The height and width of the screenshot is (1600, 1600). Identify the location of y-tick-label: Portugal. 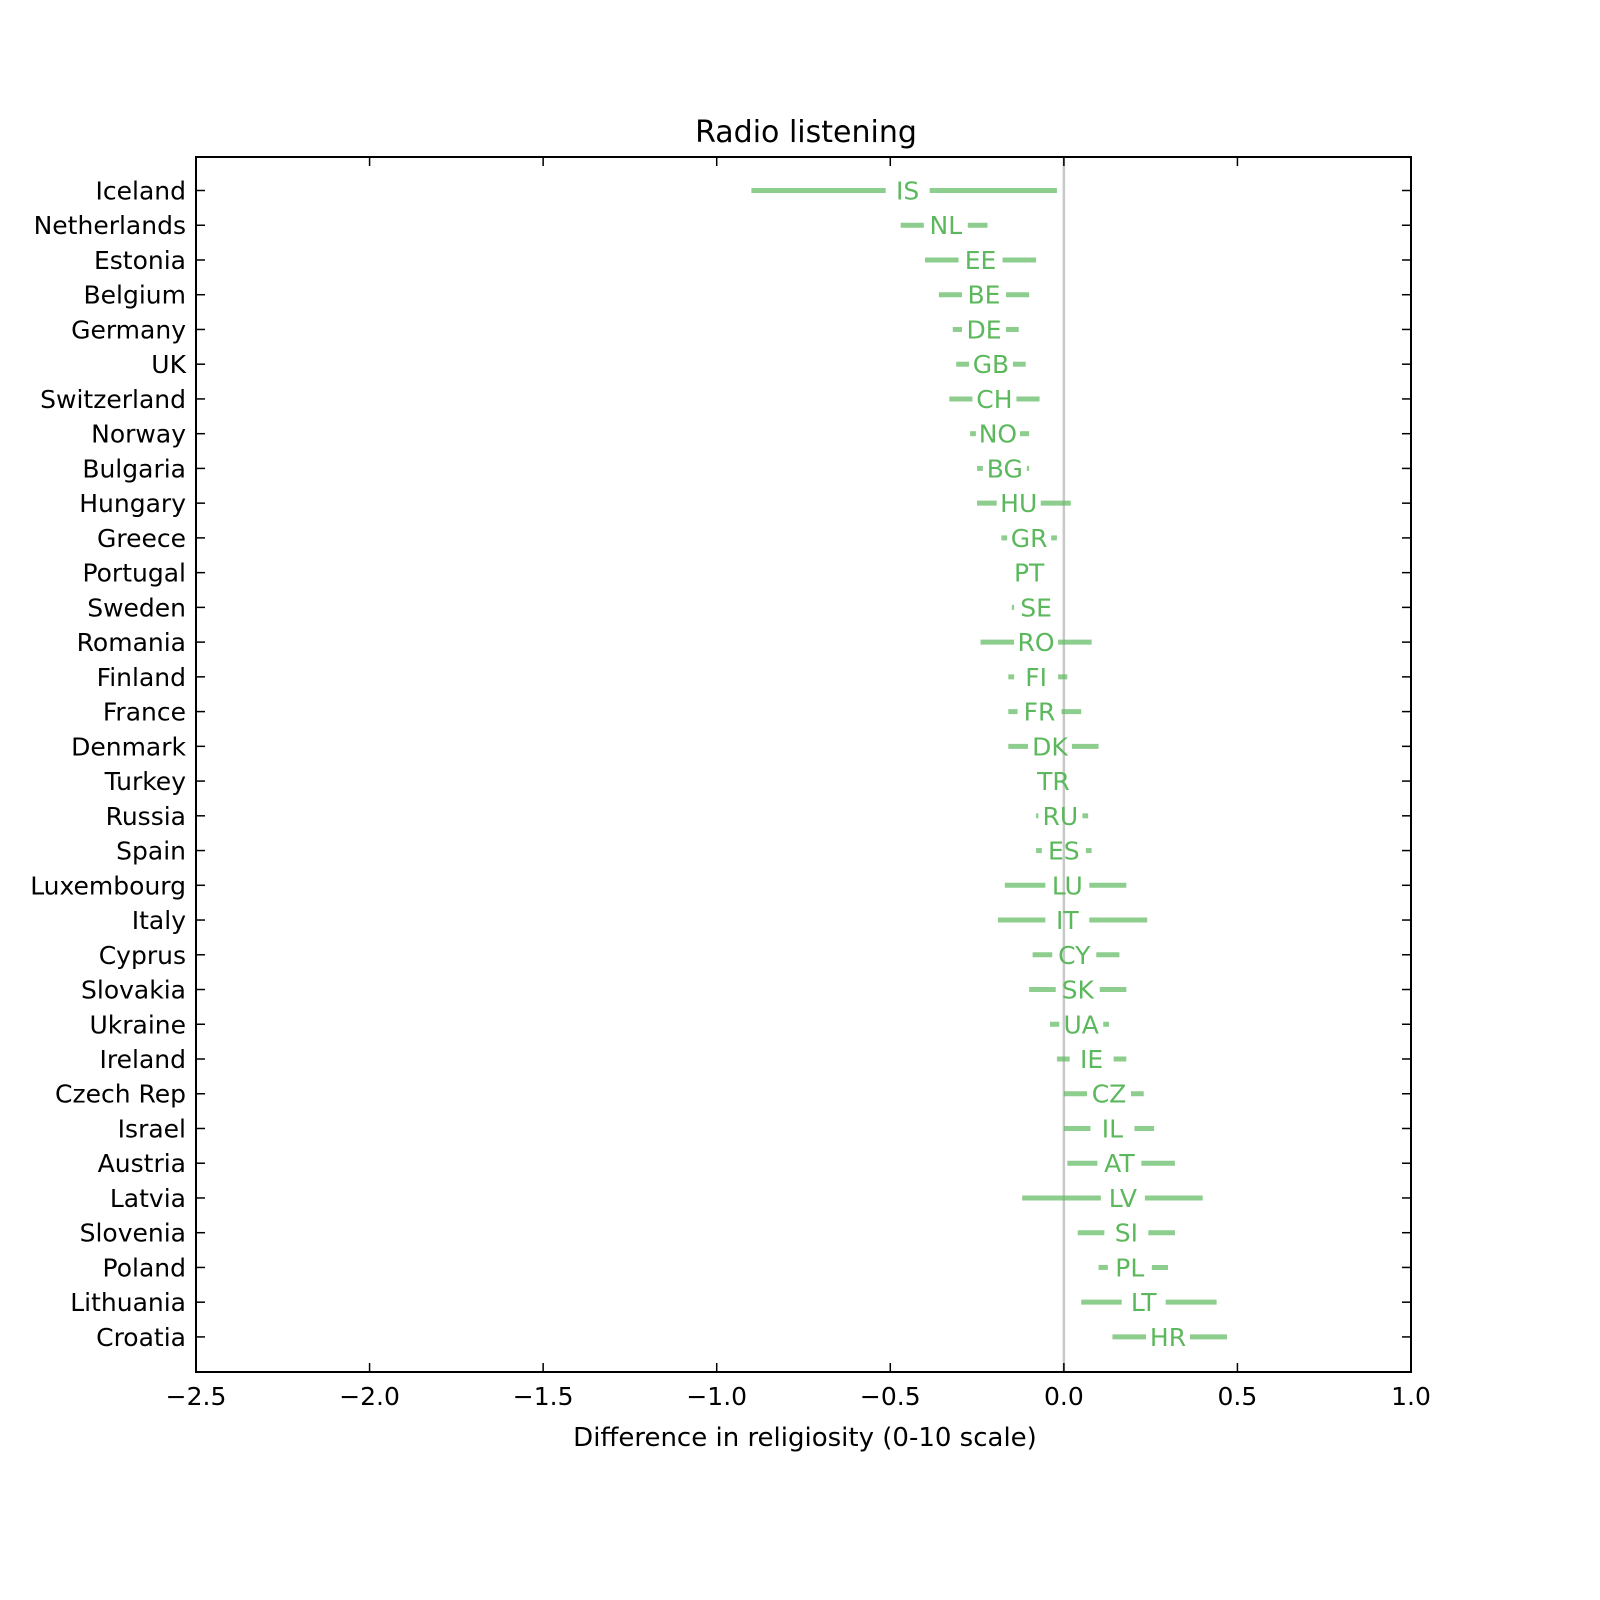
(134, 573).